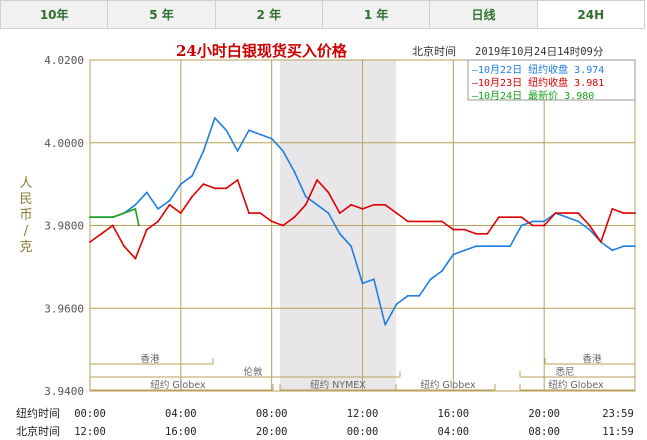 Image resolution: width=647 pixels, height=440 pixels. Describe the element at coordinates (64, 391) in the screenshot. I see `y-tick-label: 3.9400` at that location.